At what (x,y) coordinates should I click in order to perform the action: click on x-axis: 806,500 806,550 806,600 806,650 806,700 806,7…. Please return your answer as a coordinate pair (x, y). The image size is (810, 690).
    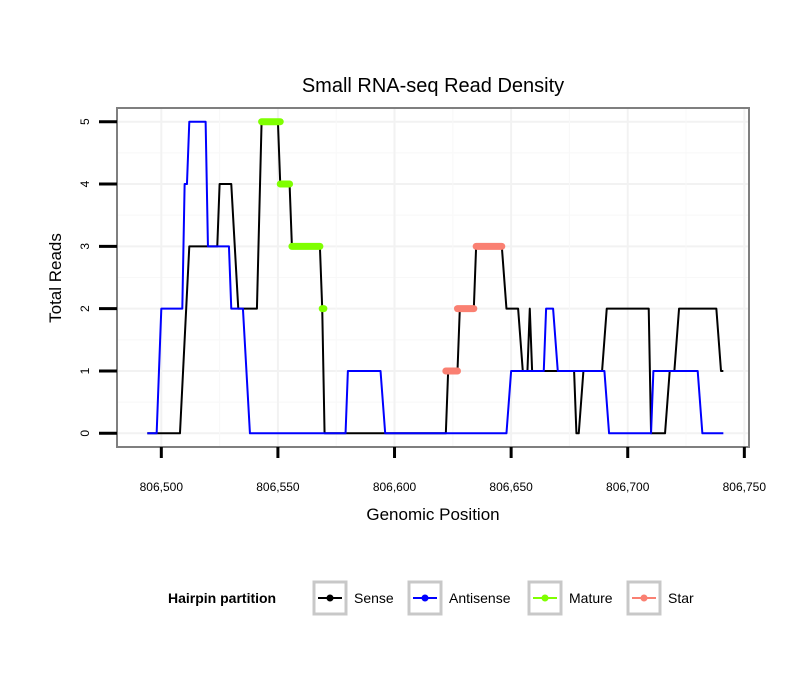
    Looking at the image, I should click on (453, 470).